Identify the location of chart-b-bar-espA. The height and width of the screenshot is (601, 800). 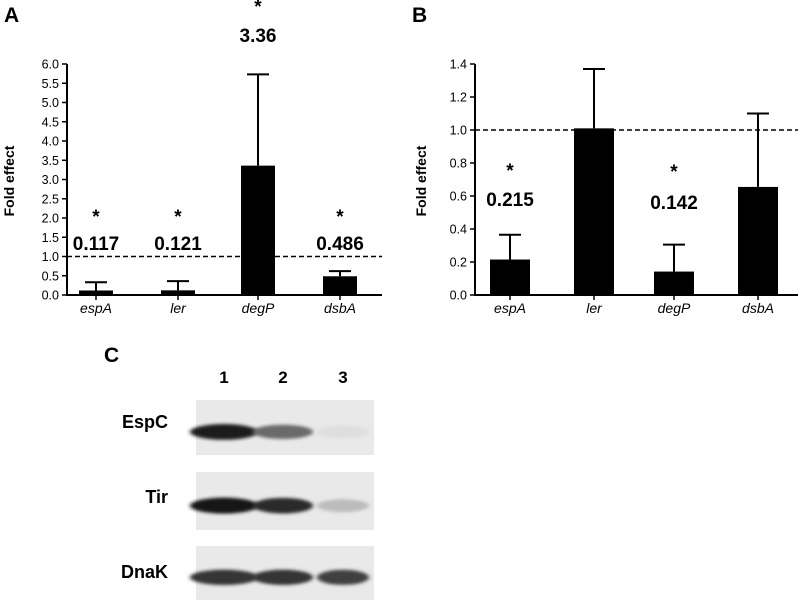
(510, 277).